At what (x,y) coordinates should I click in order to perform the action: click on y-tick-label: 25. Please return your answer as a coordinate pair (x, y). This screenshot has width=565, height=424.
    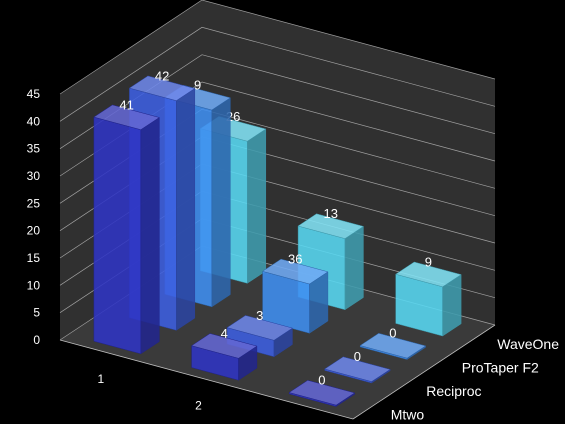
    Looking at the image, I should click on (34, 203).